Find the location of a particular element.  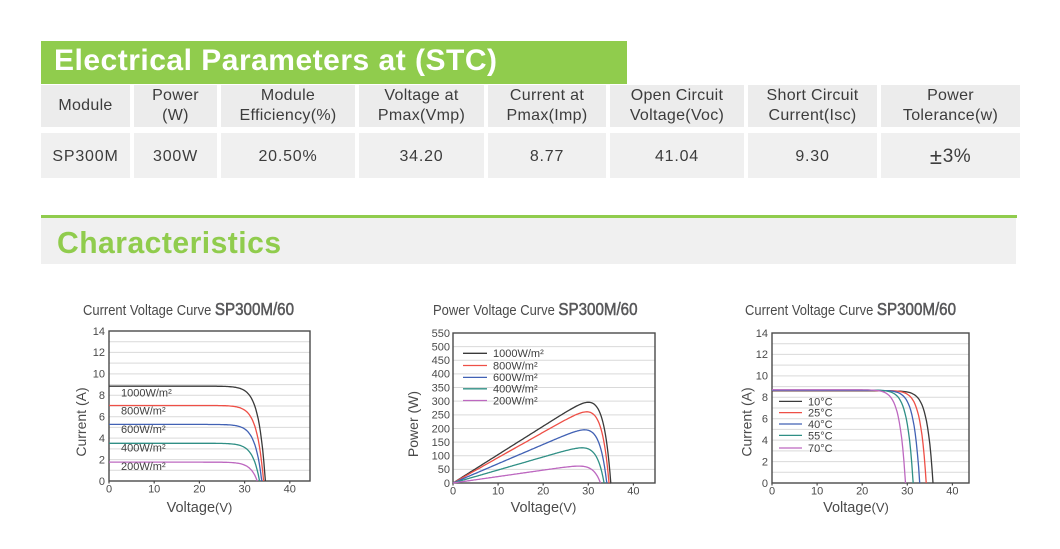

svg-text: Power Voltage Curve SP300M/60 is located at coordinates (535, 309).